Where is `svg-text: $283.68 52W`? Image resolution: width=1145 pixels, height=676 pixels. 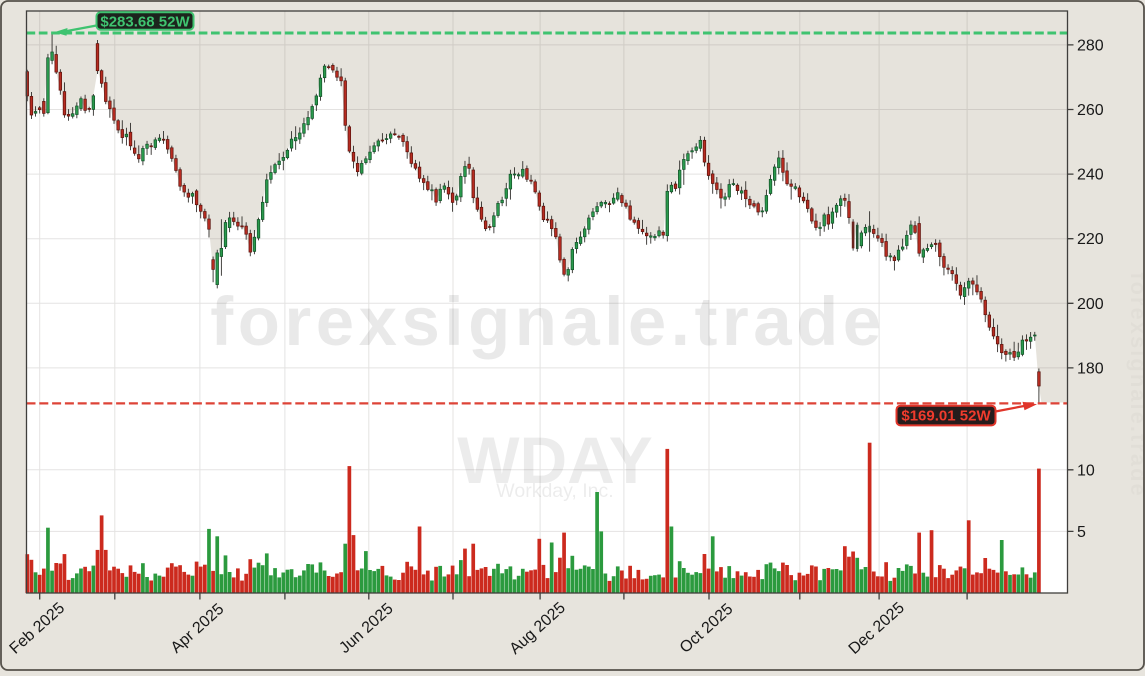
svg-text: $283.68 52W is located at coordinates (145, 21).